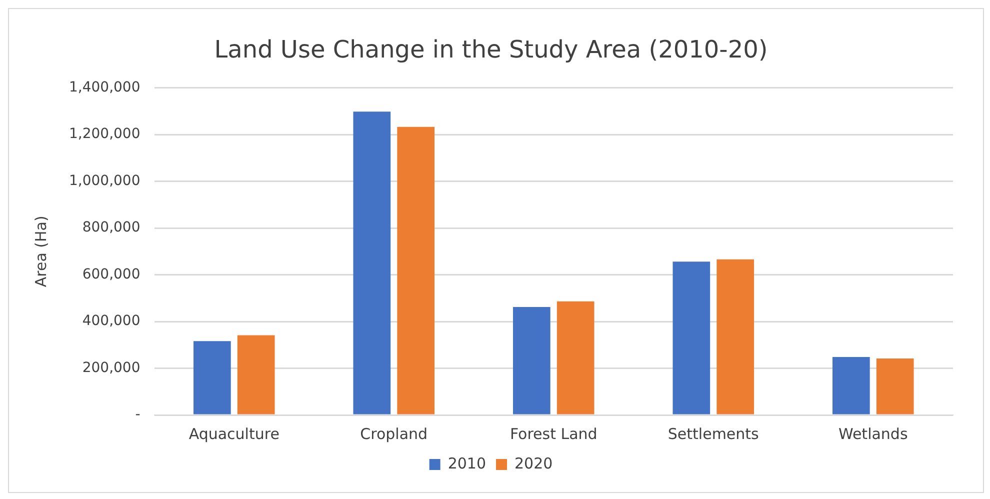 The width and height of the screenshot is (990, 499). What do you see at coordinates (873, 433) in the screenshot?
I see `x-tick-label: Wetlands` at bounding box center [873, 433].